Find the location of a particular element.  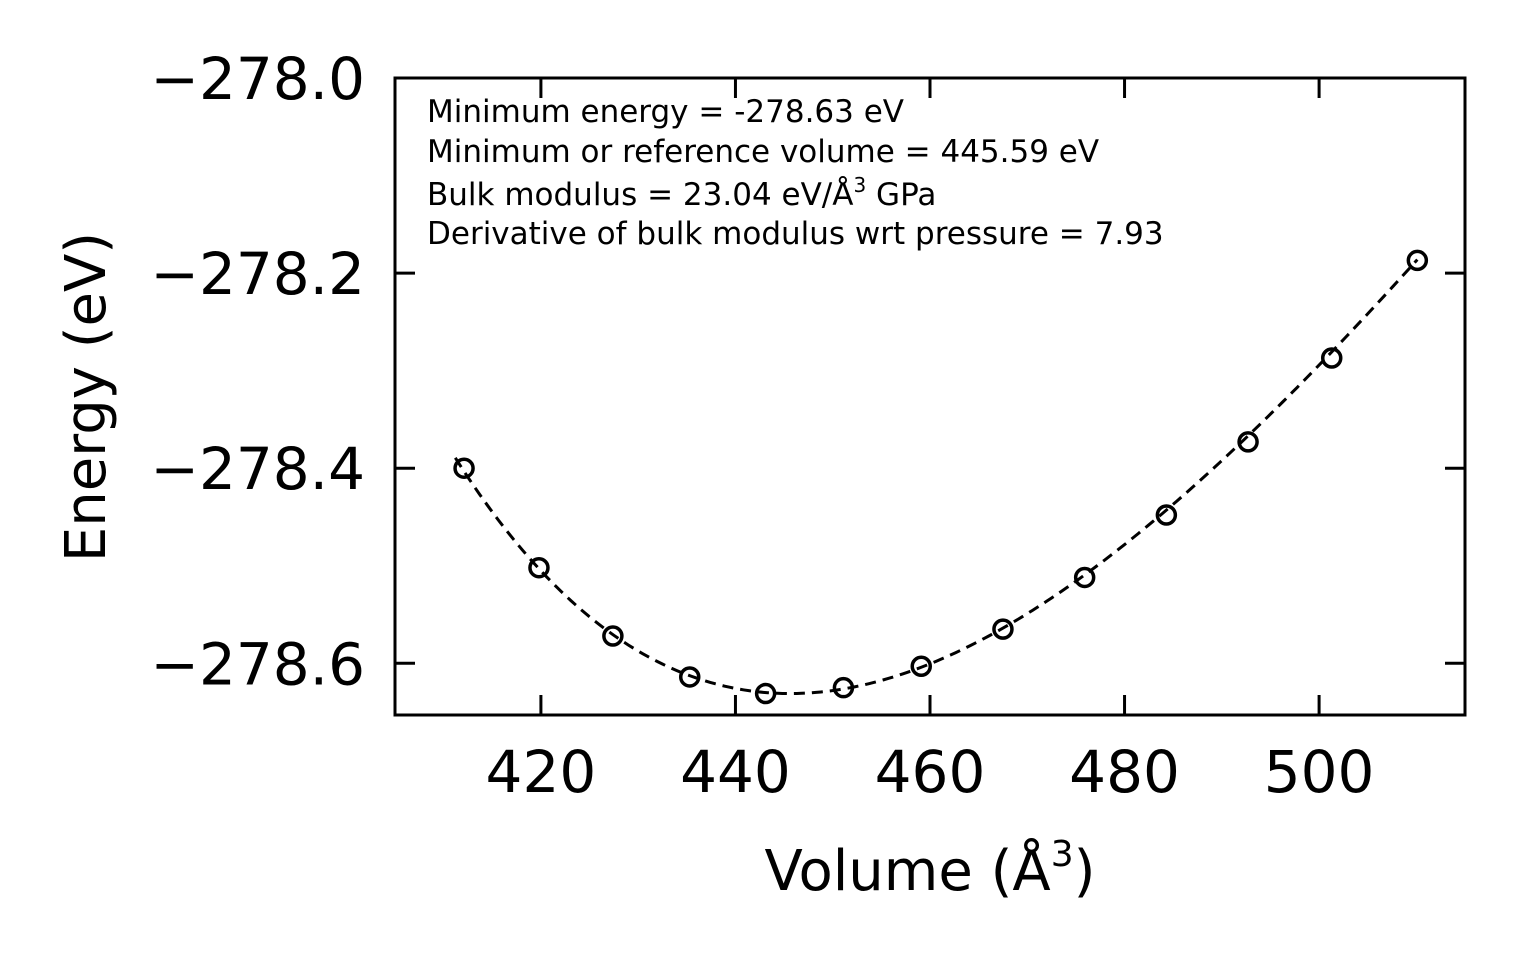

y-tick-label: −278.2 is located at coordinates (257, 274).